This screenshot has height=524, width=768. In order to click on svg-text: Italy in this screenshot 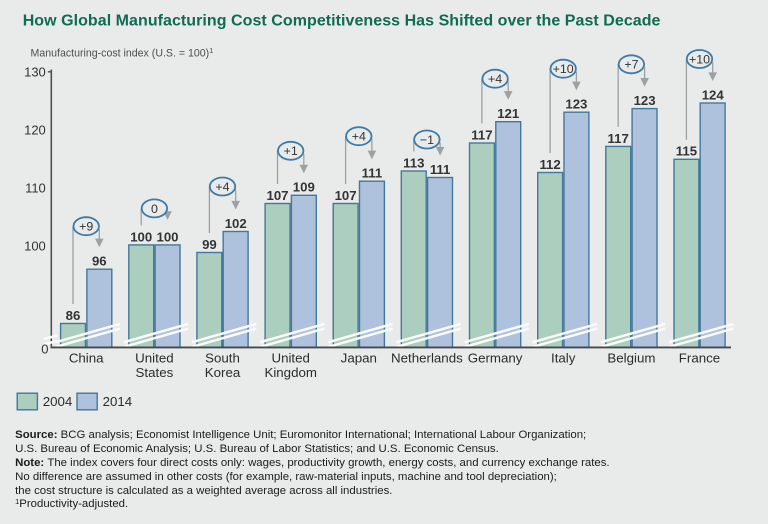, I will do `click(563, 358)`.